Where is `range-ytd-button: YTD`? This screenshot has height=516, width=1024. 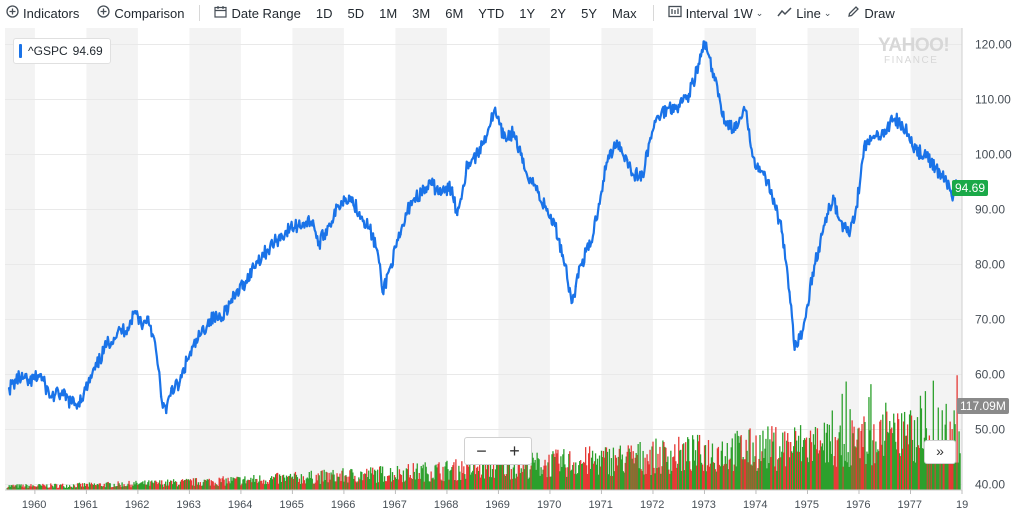
range-ytd-button: YTD is located at coordinates (491, 13).